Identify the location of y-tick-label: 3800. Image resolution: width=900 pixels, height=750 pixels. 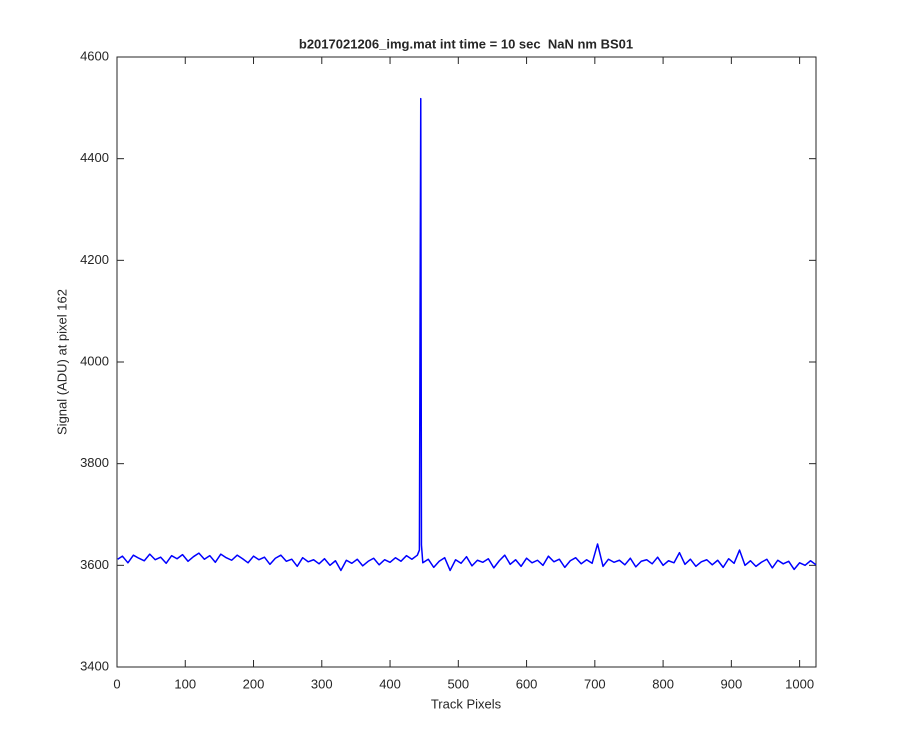
(94, 462).